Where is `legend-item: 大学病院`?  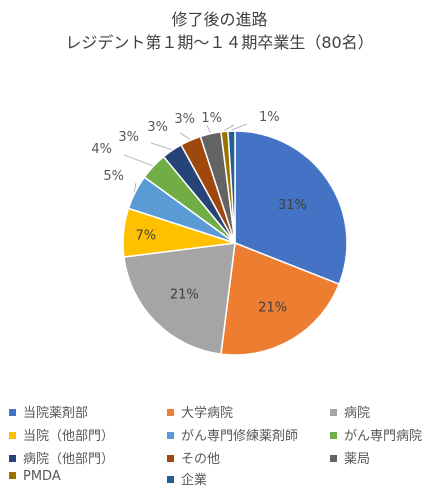
legend-item: 大学病院 is located at coordinates (200, 411).